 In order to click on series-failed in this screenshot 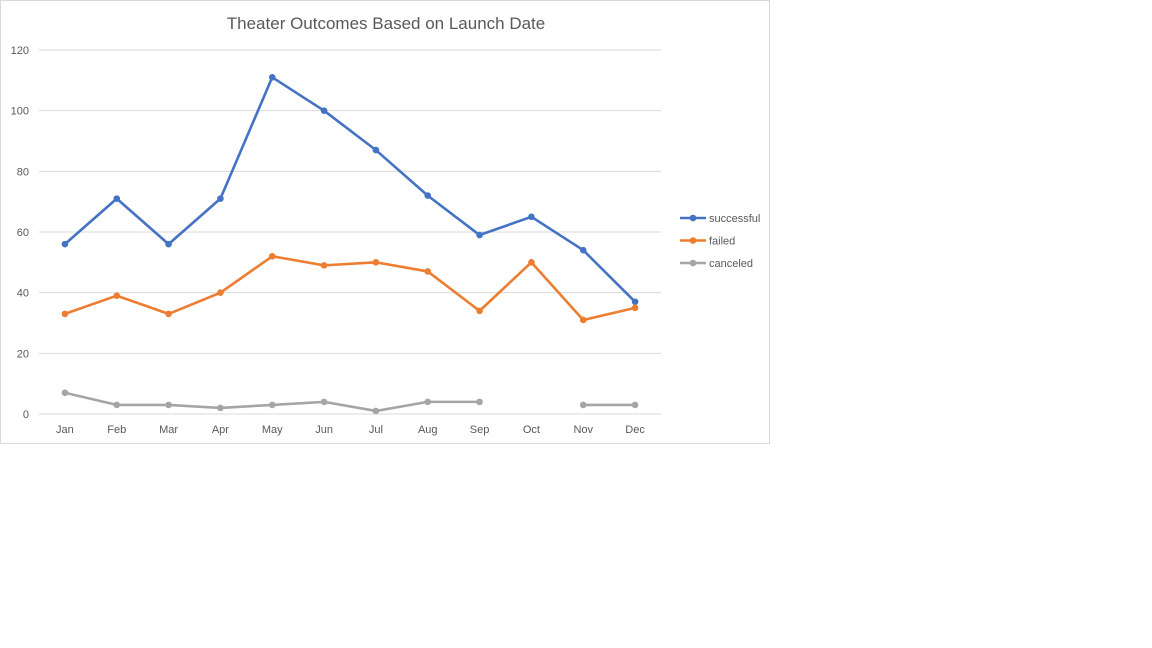, I will do `click(350, 288)`.